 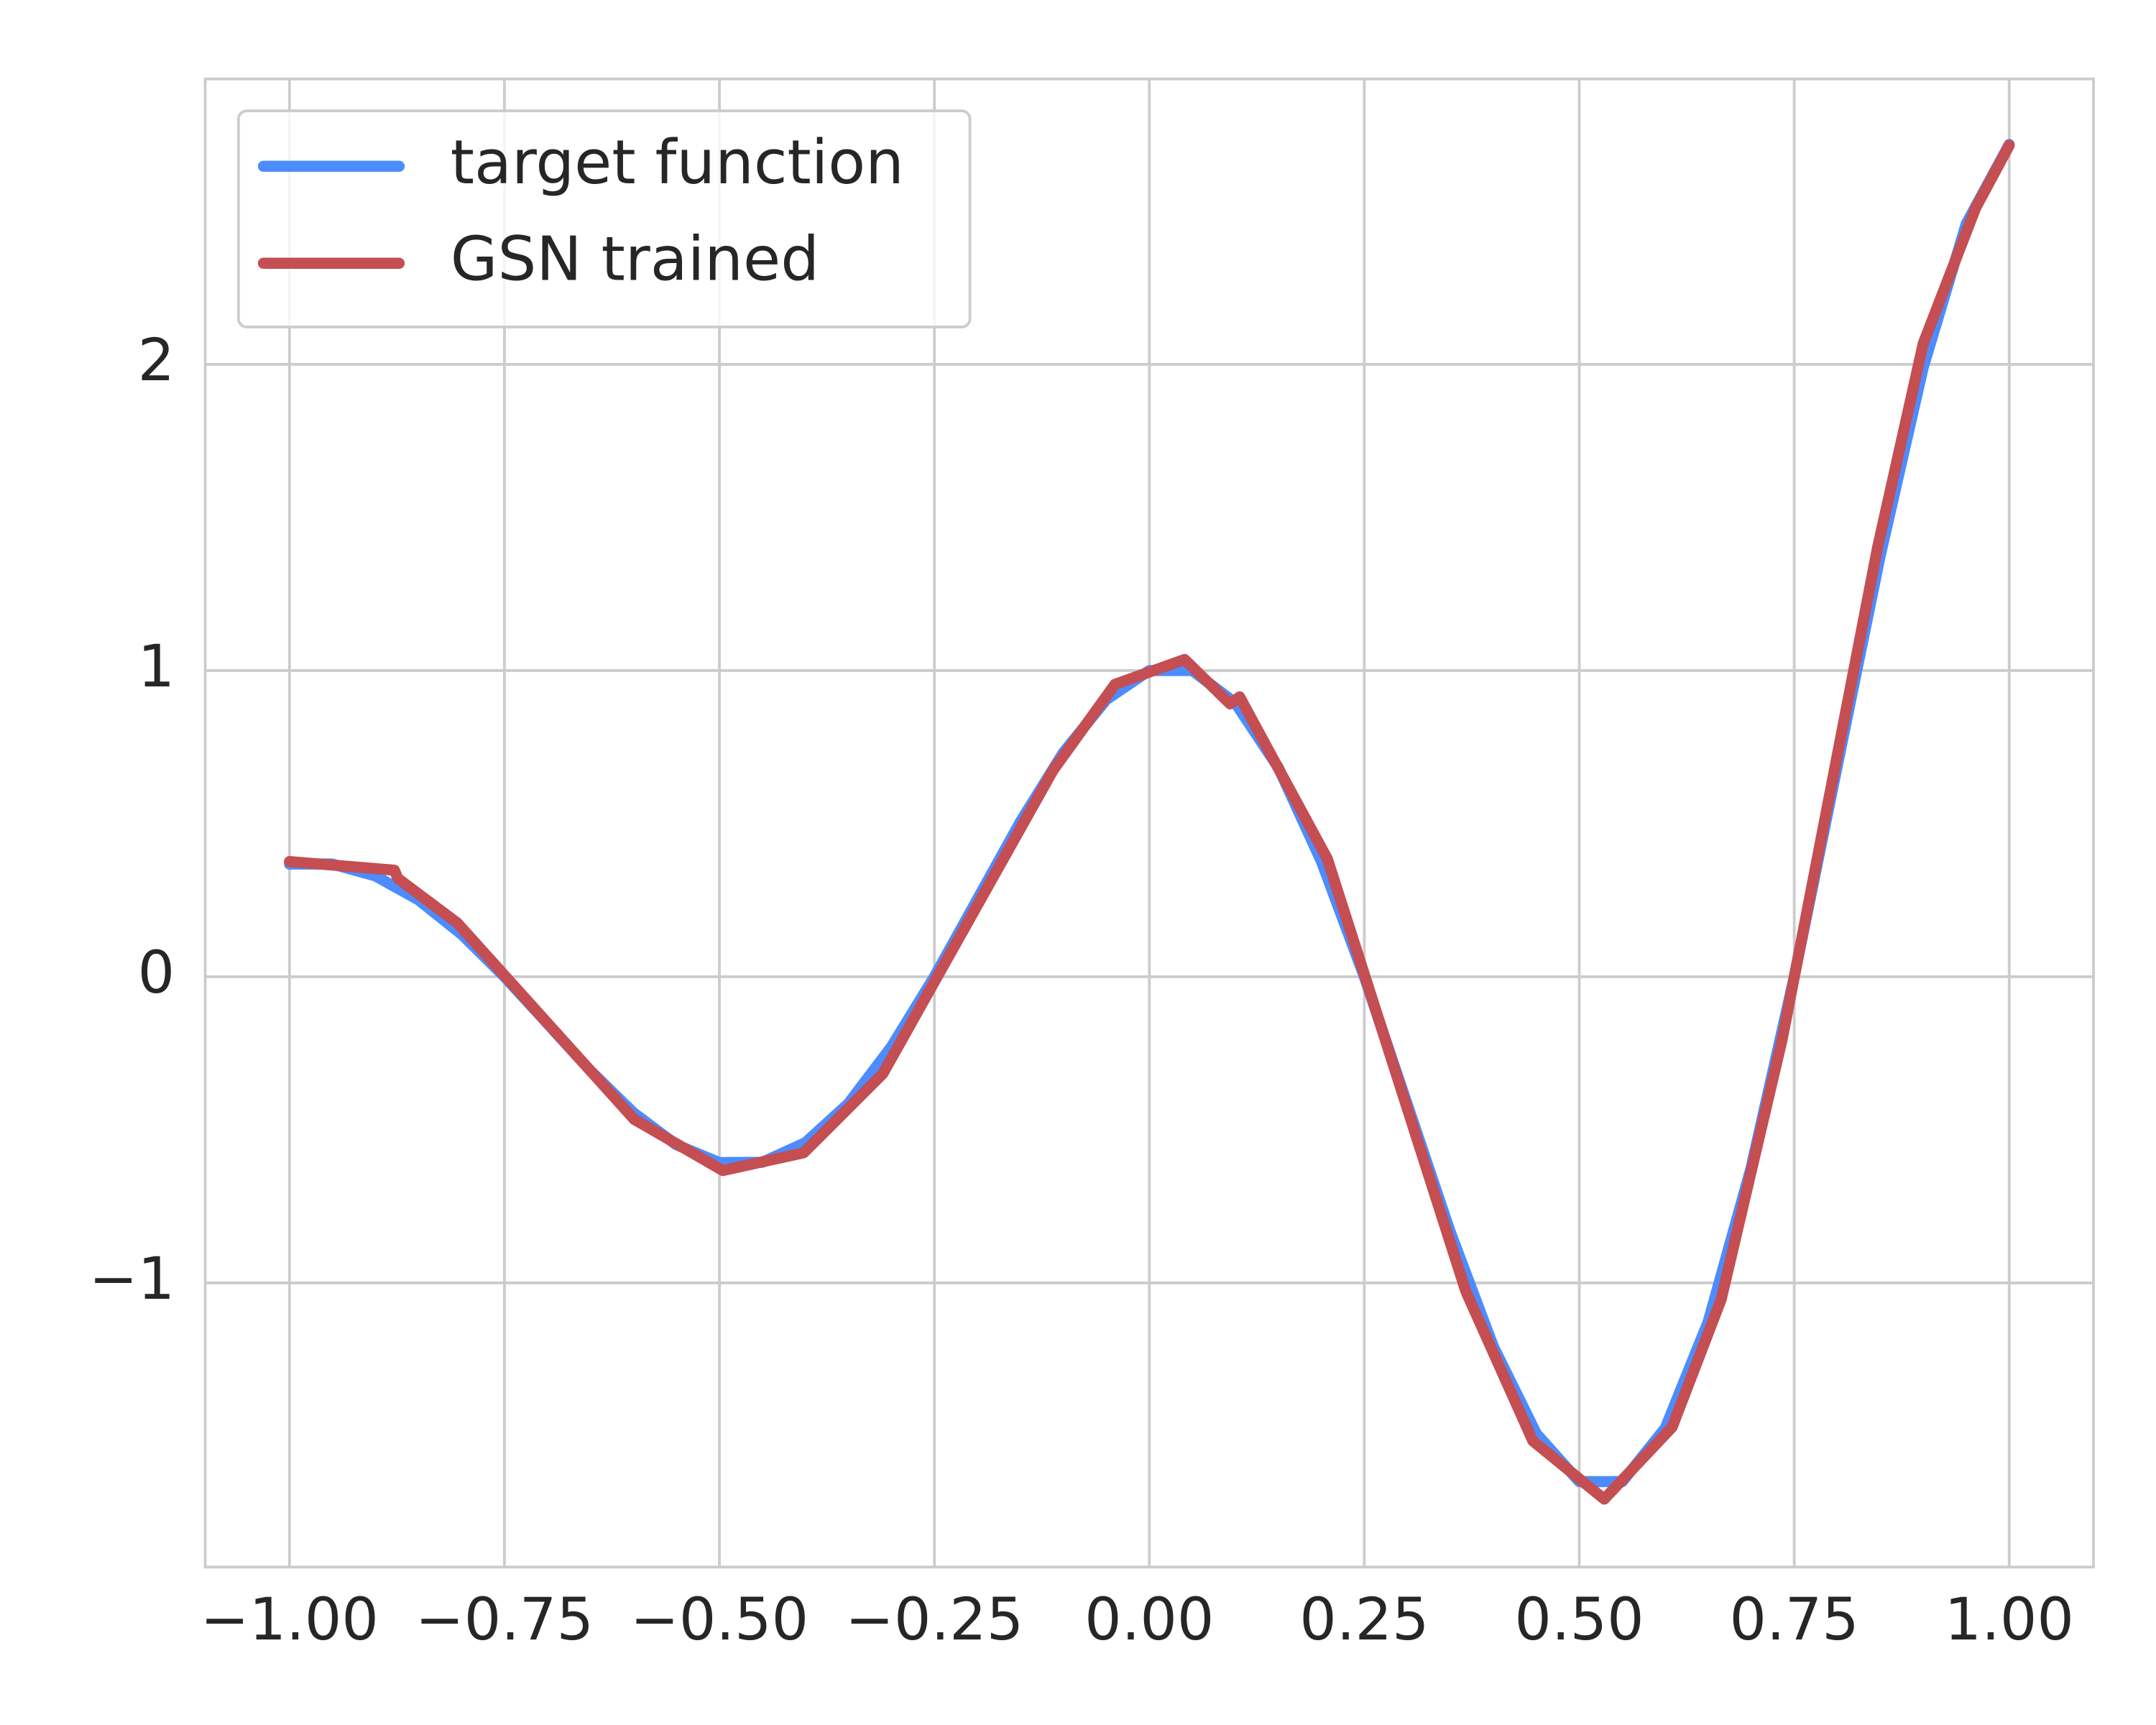 I want to click on x-tick-label: 0.00, so click(x=1149, y=1620).